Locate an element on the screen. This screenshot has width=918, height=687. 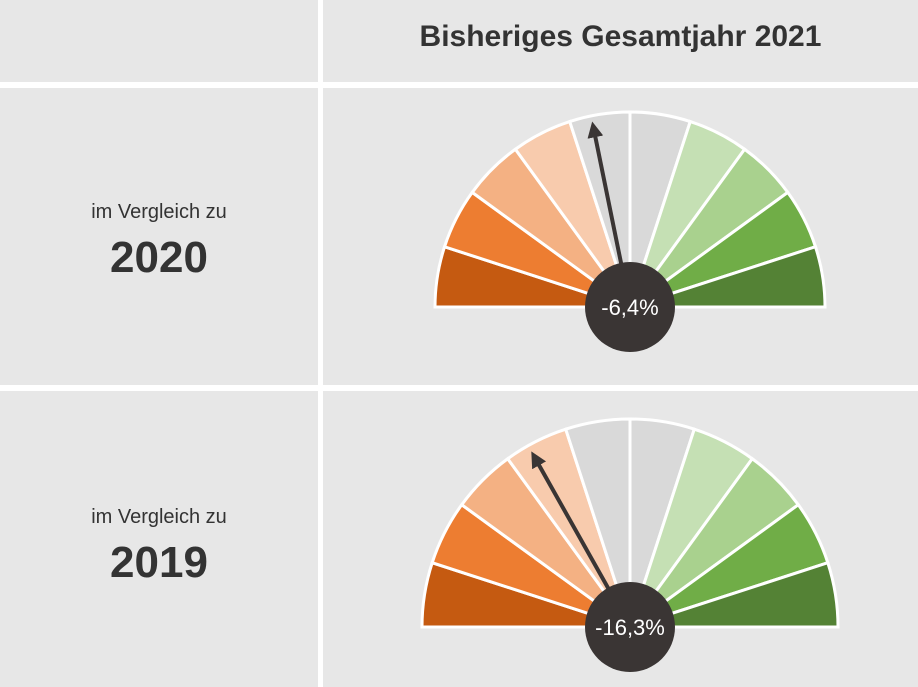
row-year: 2020 is located at coordinates (159, 257).